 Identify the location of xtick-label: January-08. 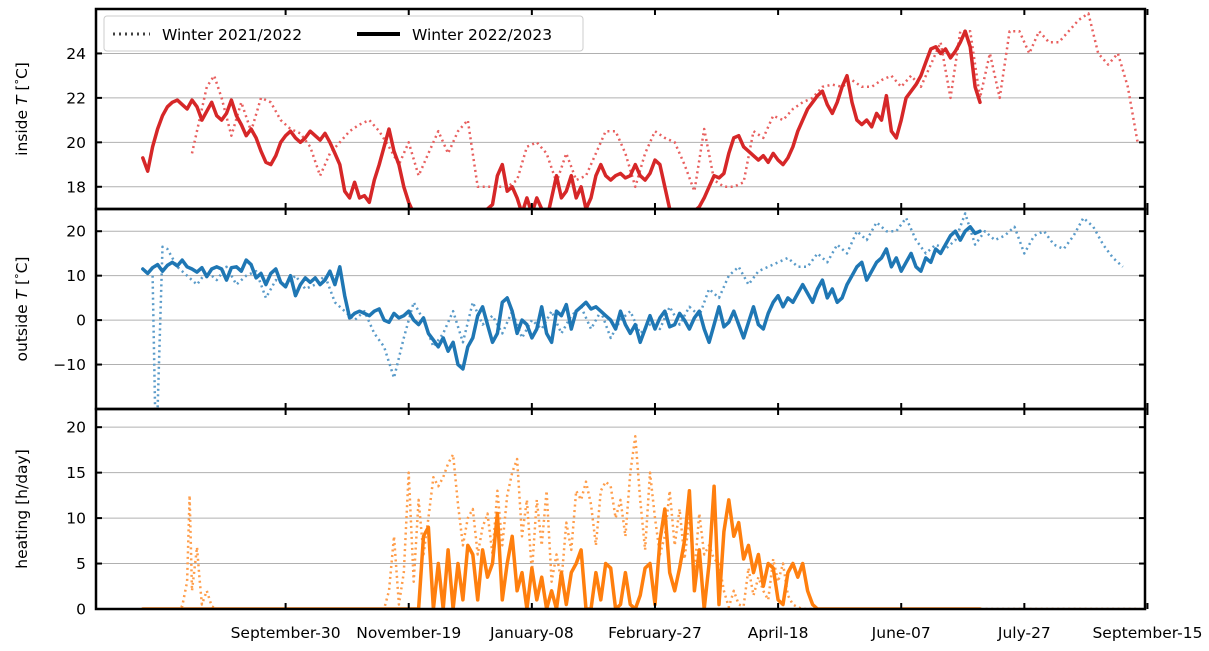
(531, 633).